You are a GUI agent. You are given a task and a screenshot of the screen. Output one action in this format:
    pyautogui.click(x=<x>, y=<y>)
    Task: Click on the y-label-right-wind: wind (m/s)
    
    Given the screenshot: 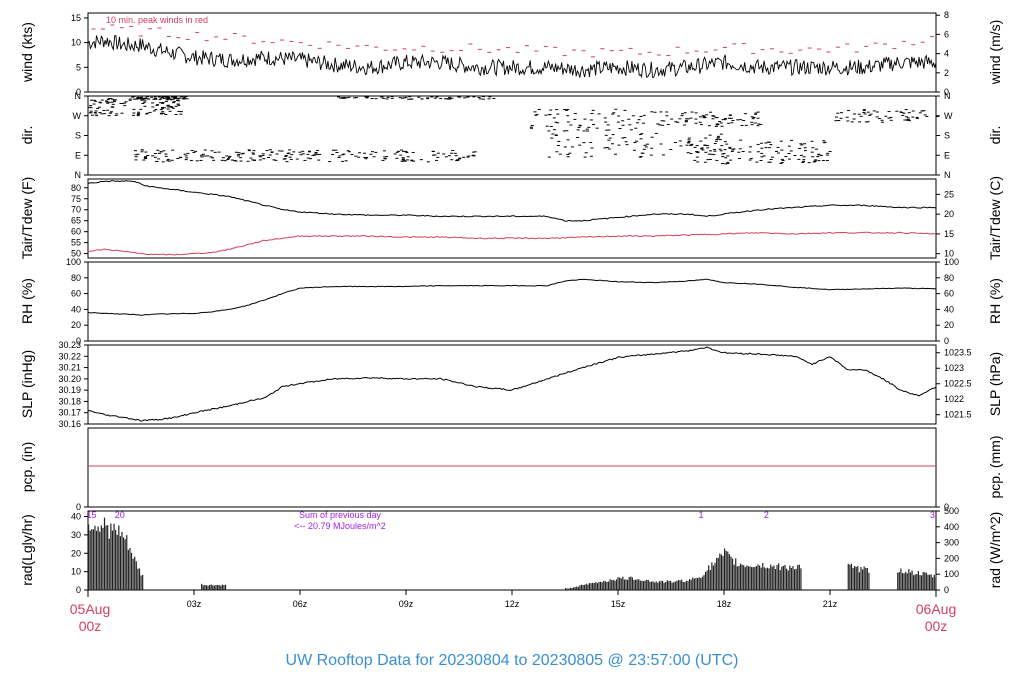 What is the action you would take?
    pyautogui.click(x=995, y=53)
    